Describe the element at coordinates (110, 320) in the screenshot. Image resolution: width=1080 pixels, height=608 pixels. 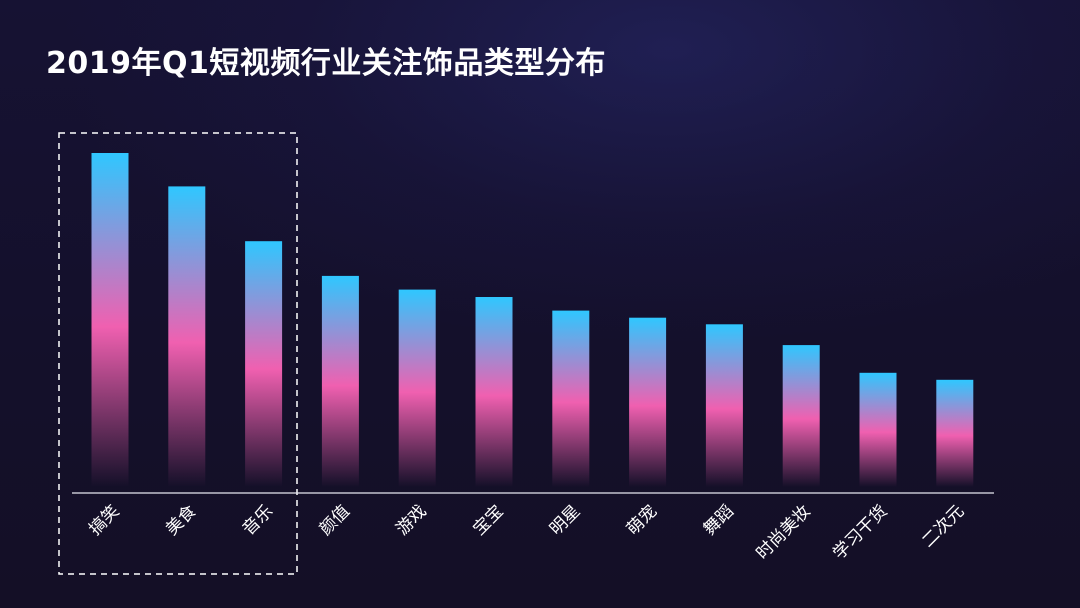
I see `bar-搞笑` at that location.